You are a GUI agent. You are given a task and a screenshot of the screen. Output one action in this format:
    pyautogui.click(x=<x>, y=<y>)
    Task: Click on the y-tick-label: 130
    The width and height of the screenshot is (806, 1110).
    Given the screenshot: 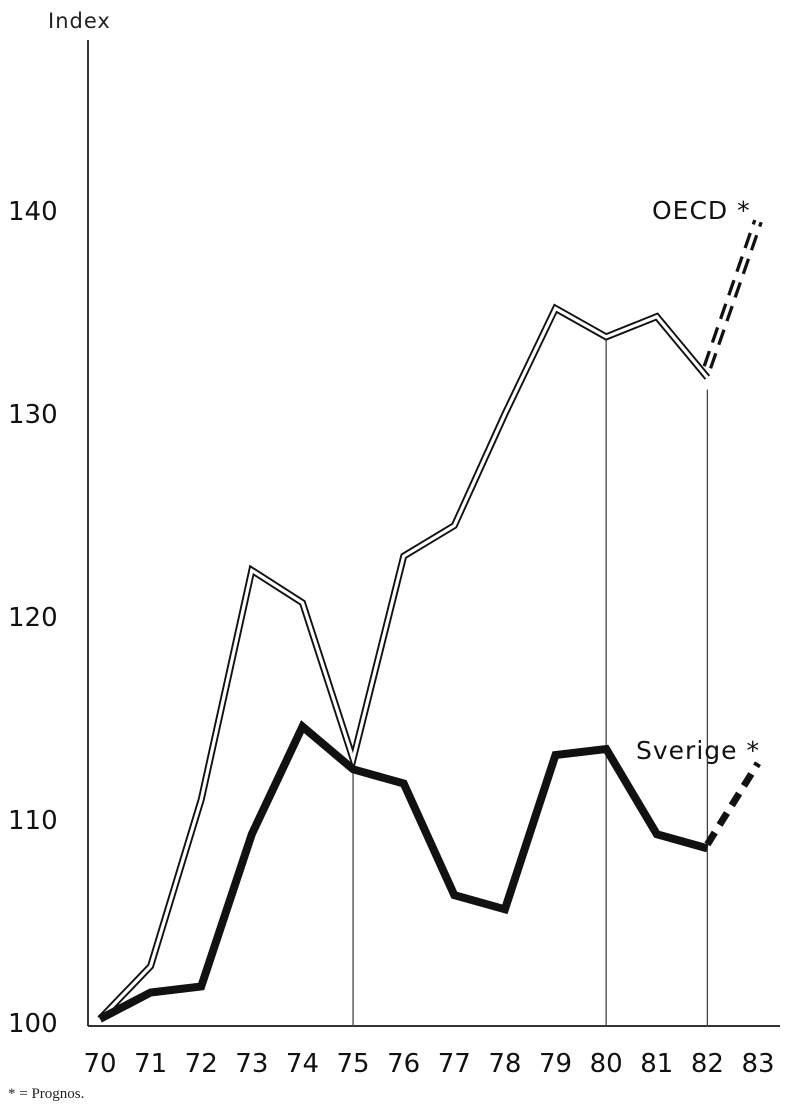 What is the action you would take?
    pyautogui.click(x=33, y=415)
    